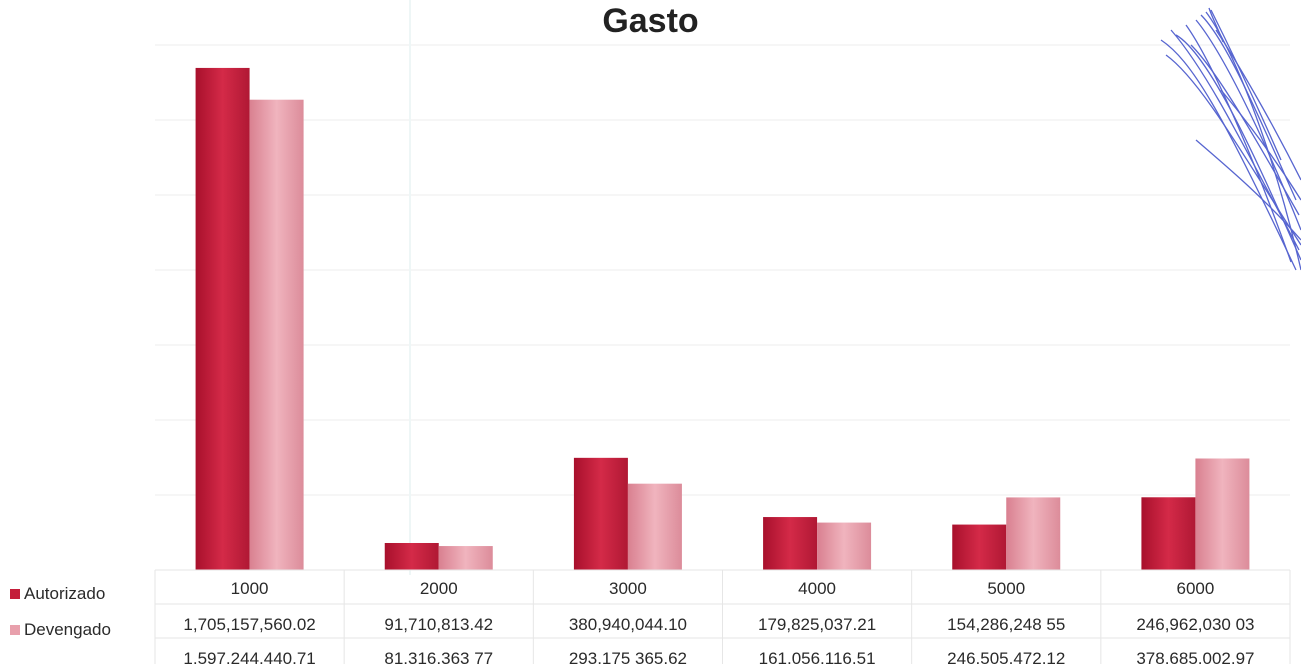 The height and width of the screenshot is (664, 1301). Describe the element at coordinates (1195, 624) in the screenshot. I see `value-label-autorizado-6000: 246,962,030 03` at that location.